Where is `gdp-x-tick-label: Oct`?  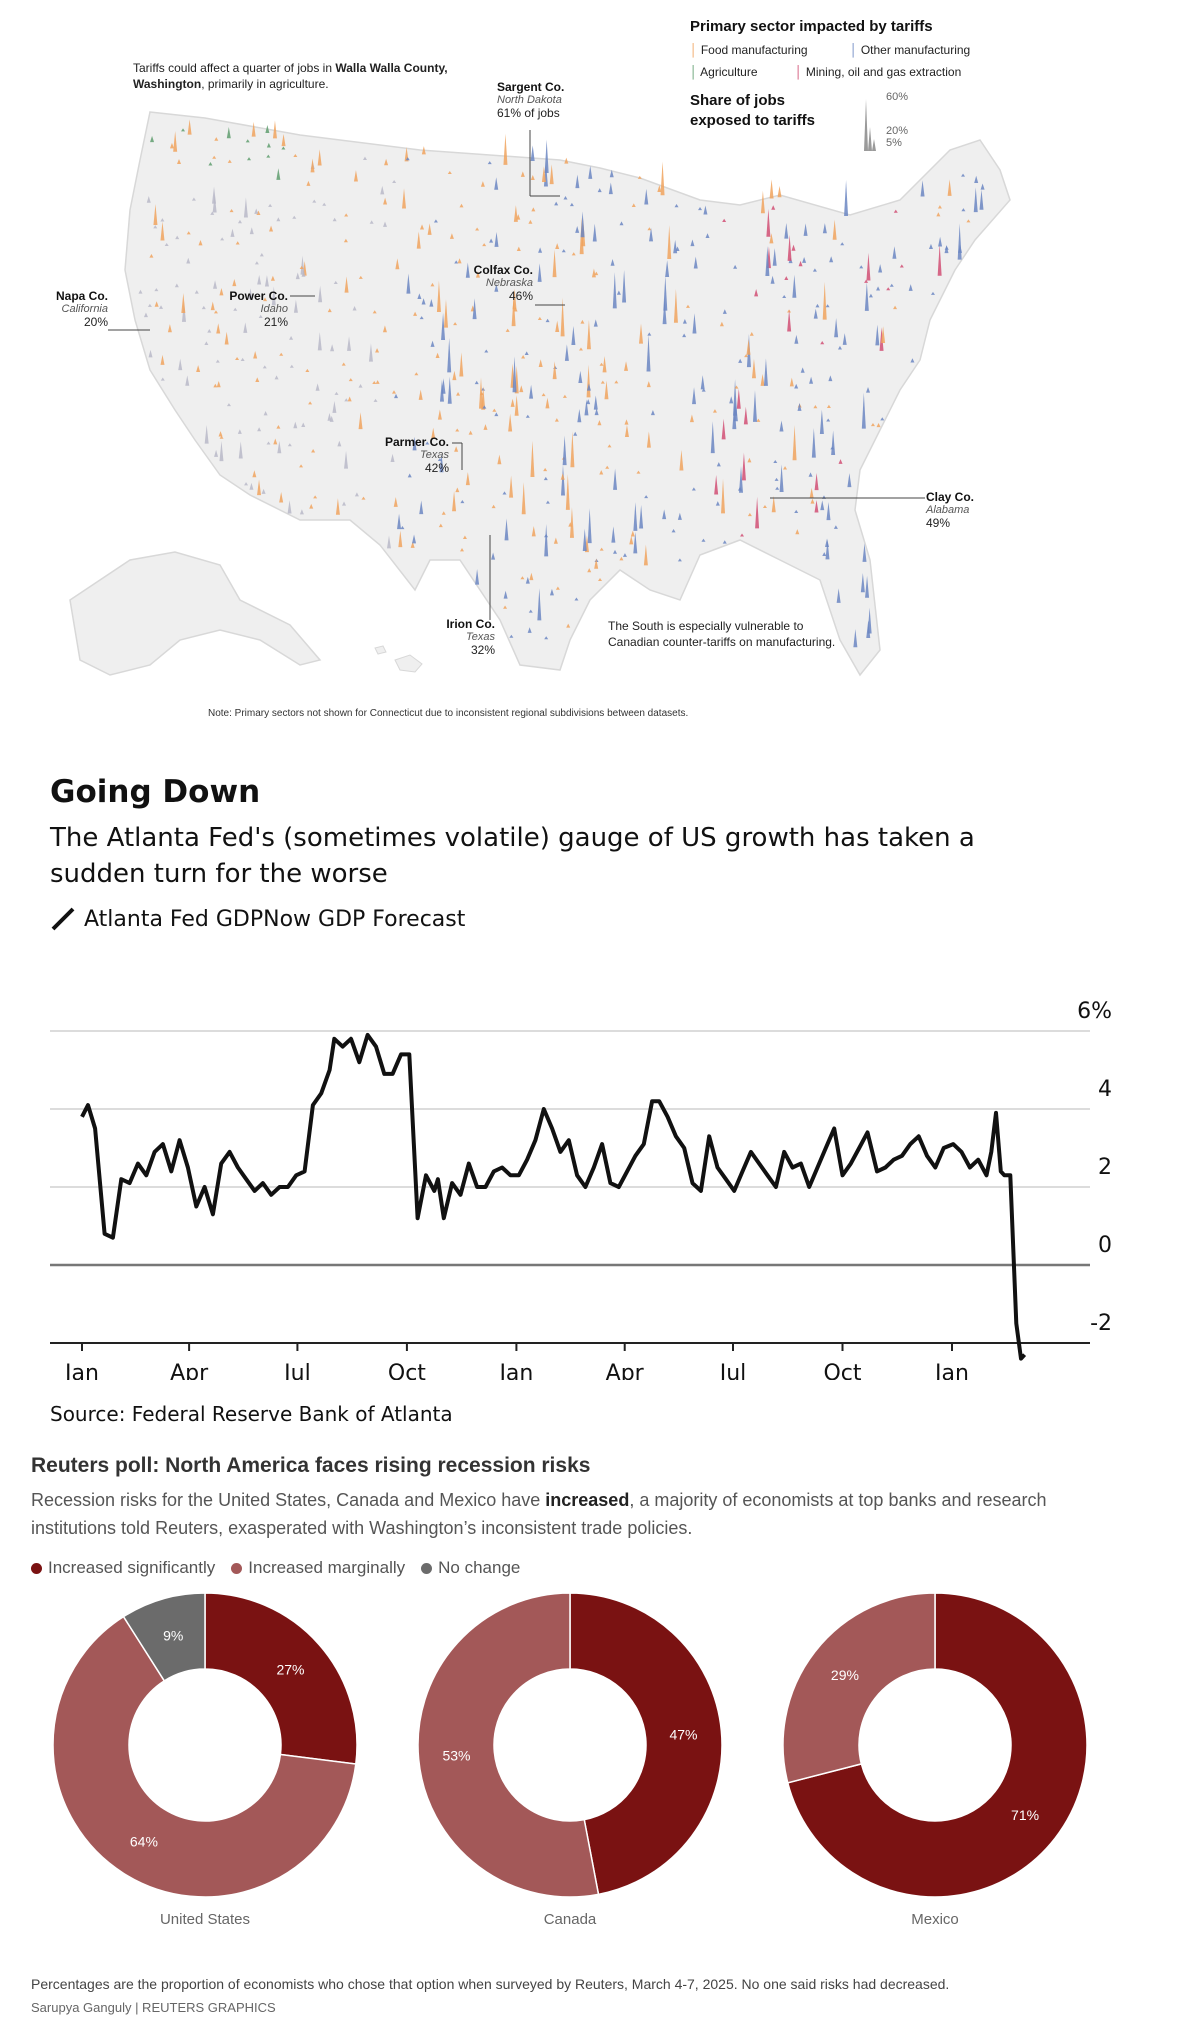 gdp-x-tick-label: Oct is located at coordinates (842, 1370).